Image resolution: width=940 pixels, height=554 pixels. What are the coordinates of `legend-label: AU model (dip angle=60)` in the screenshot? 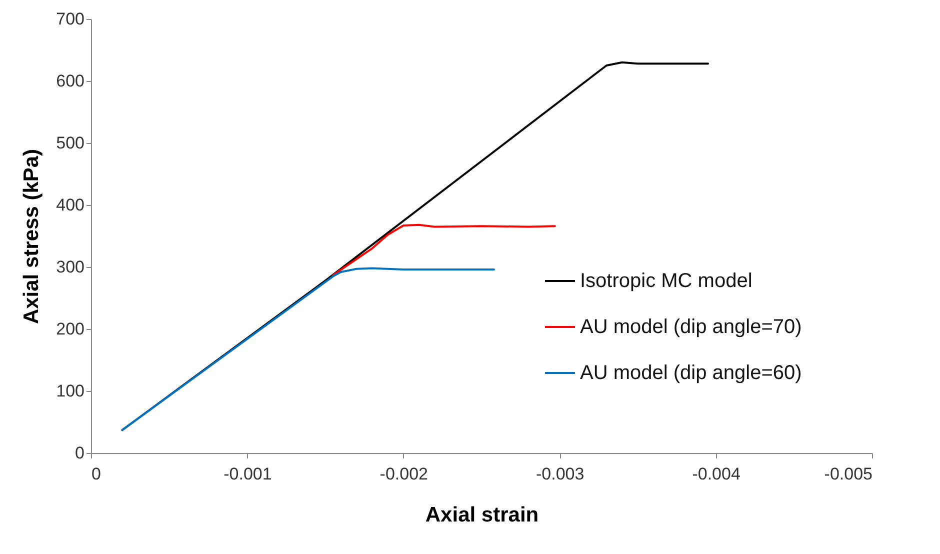 It's located at (691, 373).